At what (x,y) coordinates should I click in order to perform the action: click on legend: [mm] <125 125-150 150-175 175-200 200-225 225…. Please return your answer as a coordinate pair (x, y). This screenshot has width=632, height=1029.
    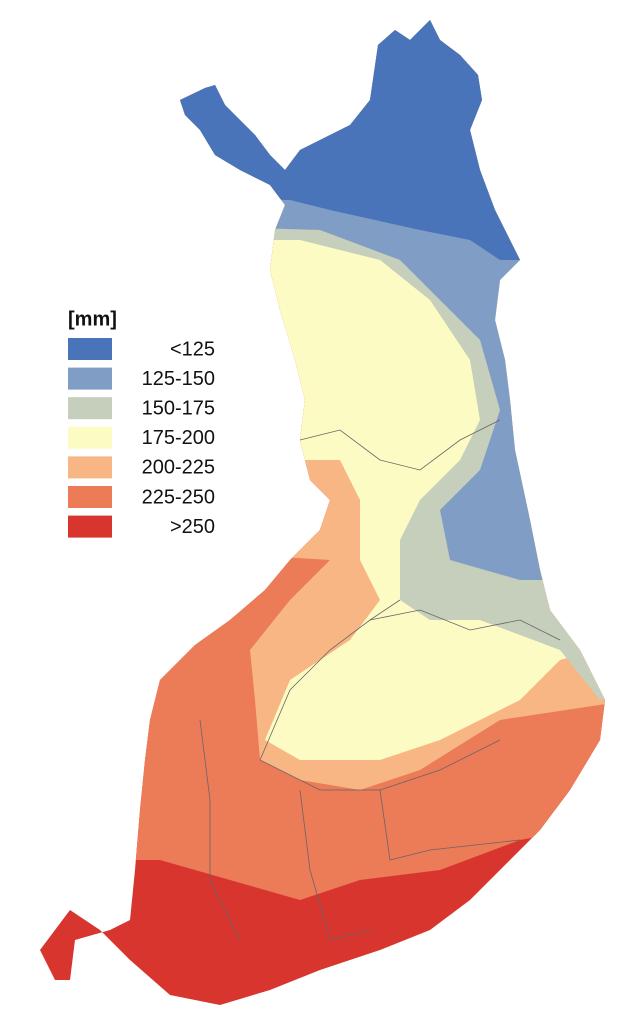
    Looking at the image, I should click on (141, 423).